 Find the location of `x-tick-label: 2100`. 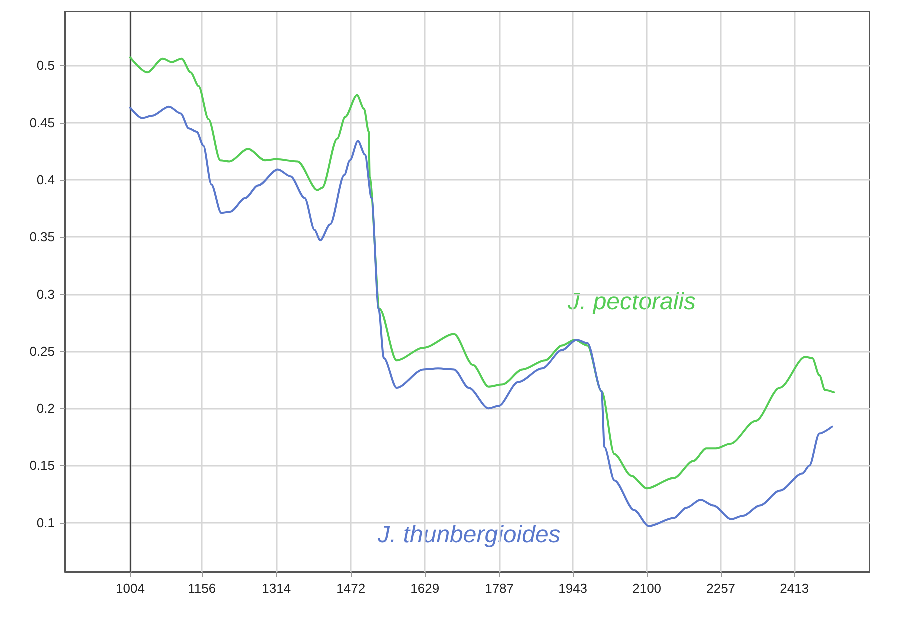

x-tick-label: 2100 is located at coordinates (647, 588).